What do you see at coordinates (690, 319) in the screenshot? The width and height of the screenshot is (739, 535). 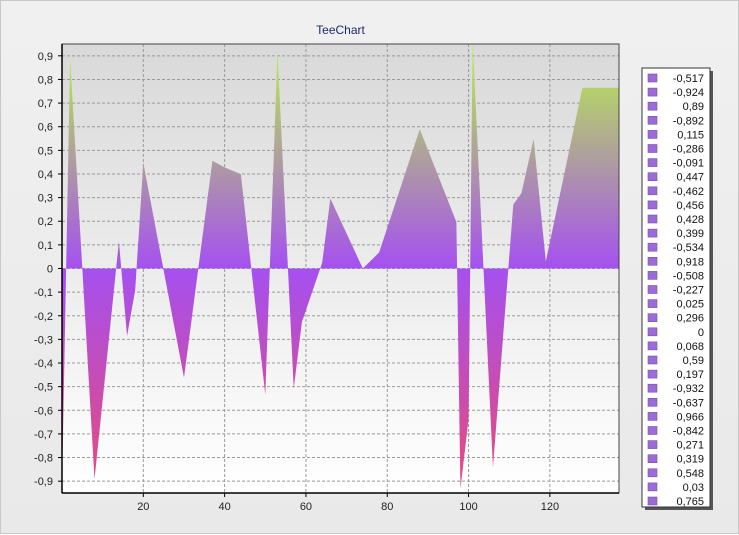 I see `legend-entry: 0,296` at bounding box center [690, 319].